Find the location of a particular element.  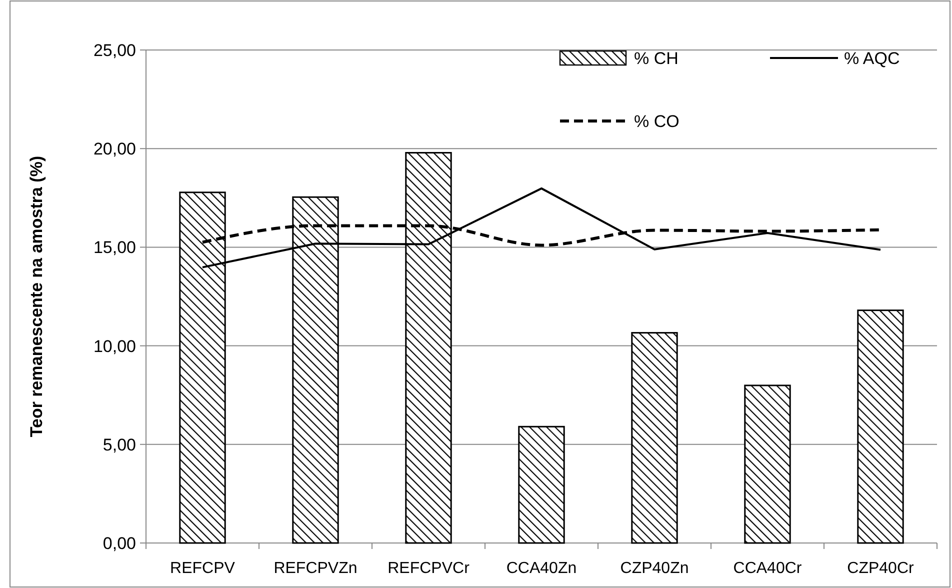

x-tick-label: CZP40Cr is located at coordinates (881, 568).